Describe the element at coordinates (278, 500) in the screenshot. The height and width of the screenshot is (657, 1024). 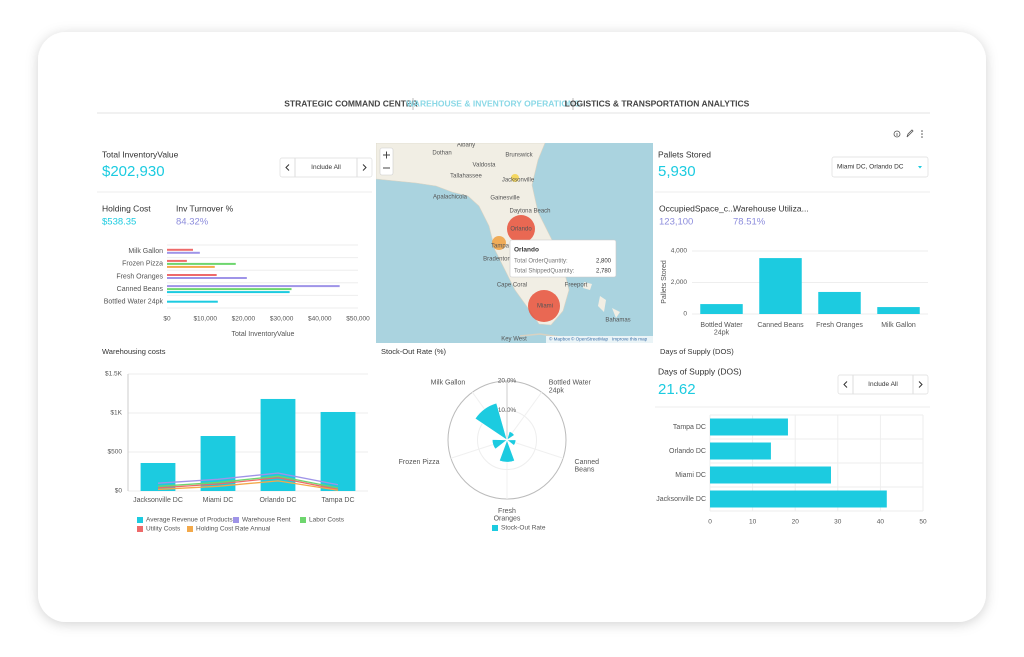
I see `x-tick-label: Orlando DC` at that location.